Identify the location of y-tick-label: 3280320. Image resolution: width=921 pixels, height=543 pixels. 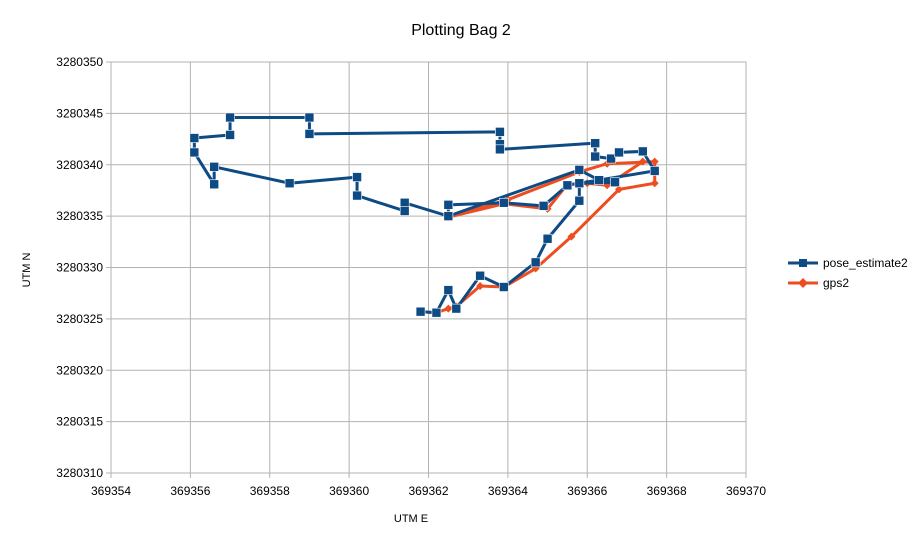
(79, 370).